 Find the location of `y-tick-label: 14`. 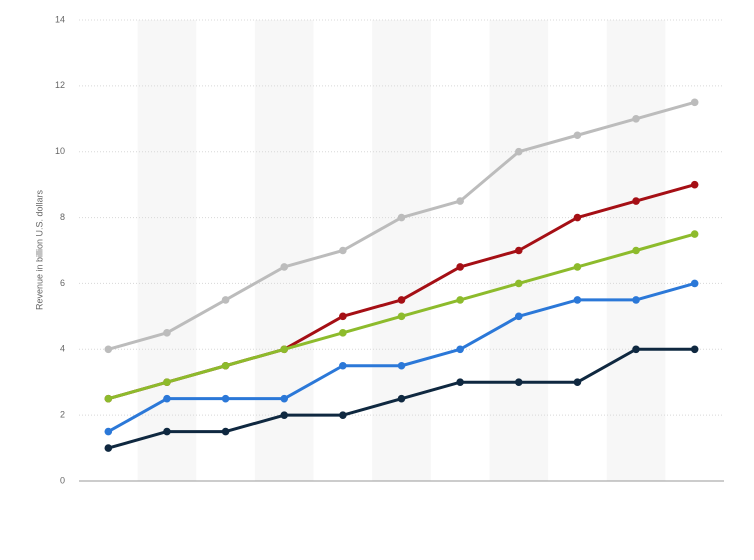

y-tick-label: 14 is located at coordinates (60, 19).